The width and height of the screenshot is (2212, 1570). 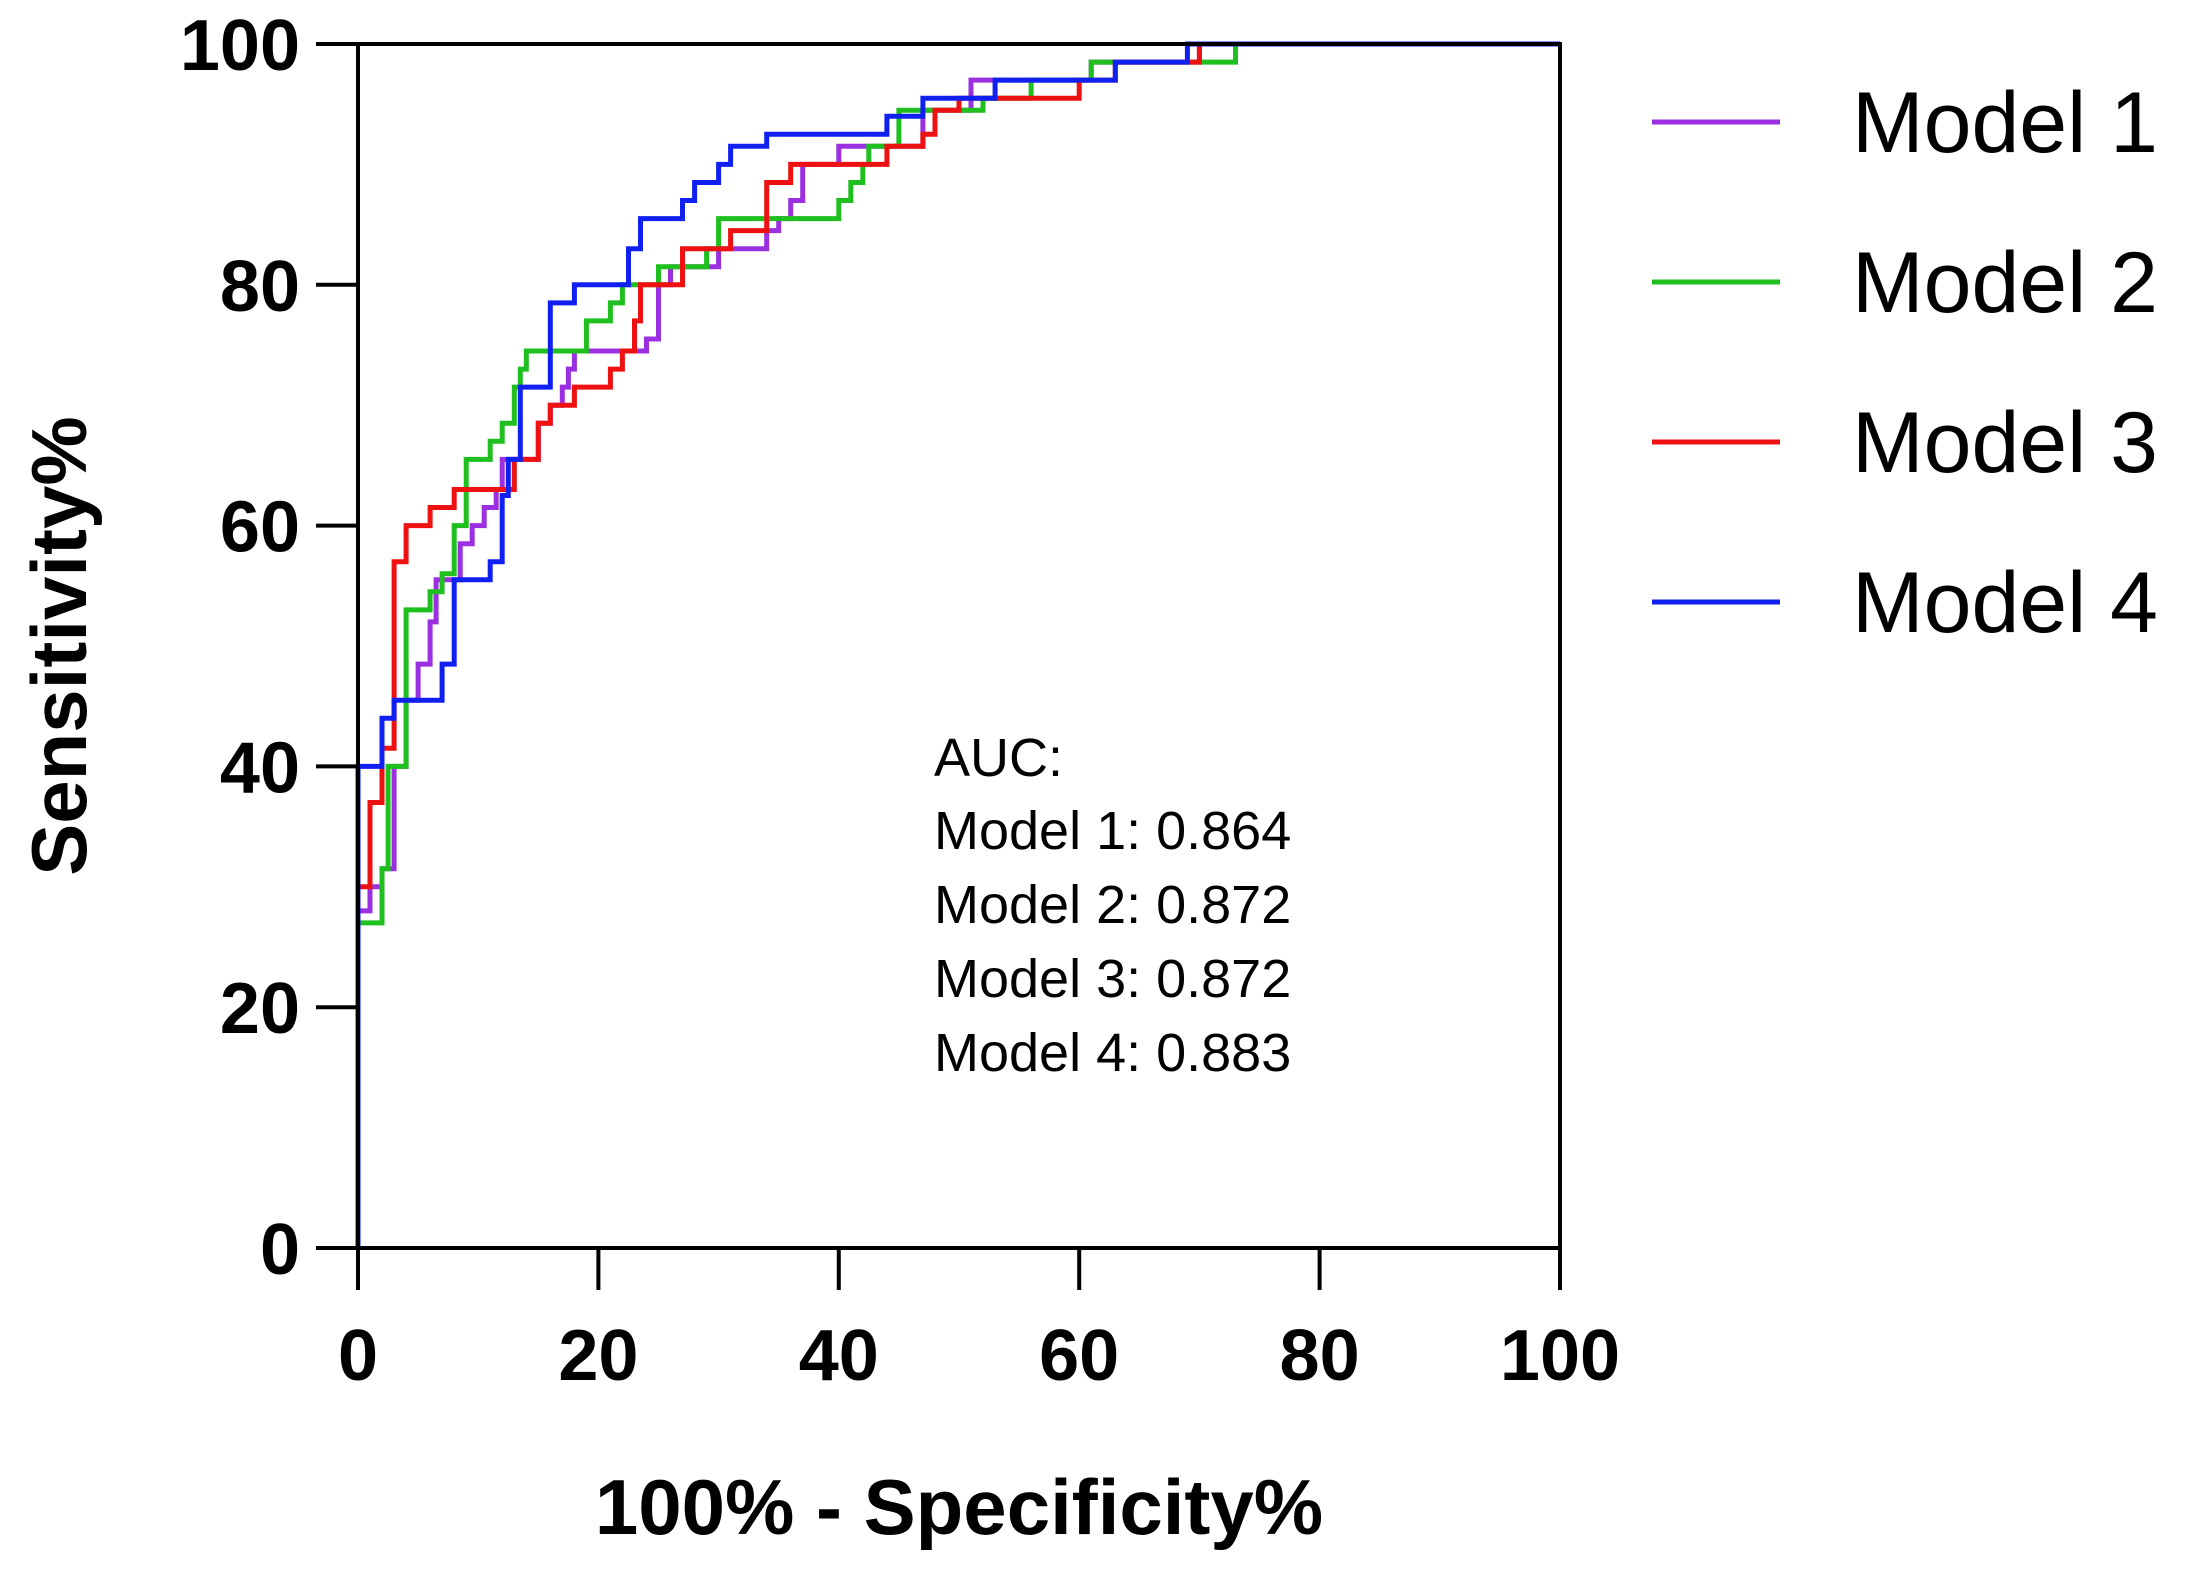 I want to click on x-tick-label-80: 80, so click(x=1320, y=1356).